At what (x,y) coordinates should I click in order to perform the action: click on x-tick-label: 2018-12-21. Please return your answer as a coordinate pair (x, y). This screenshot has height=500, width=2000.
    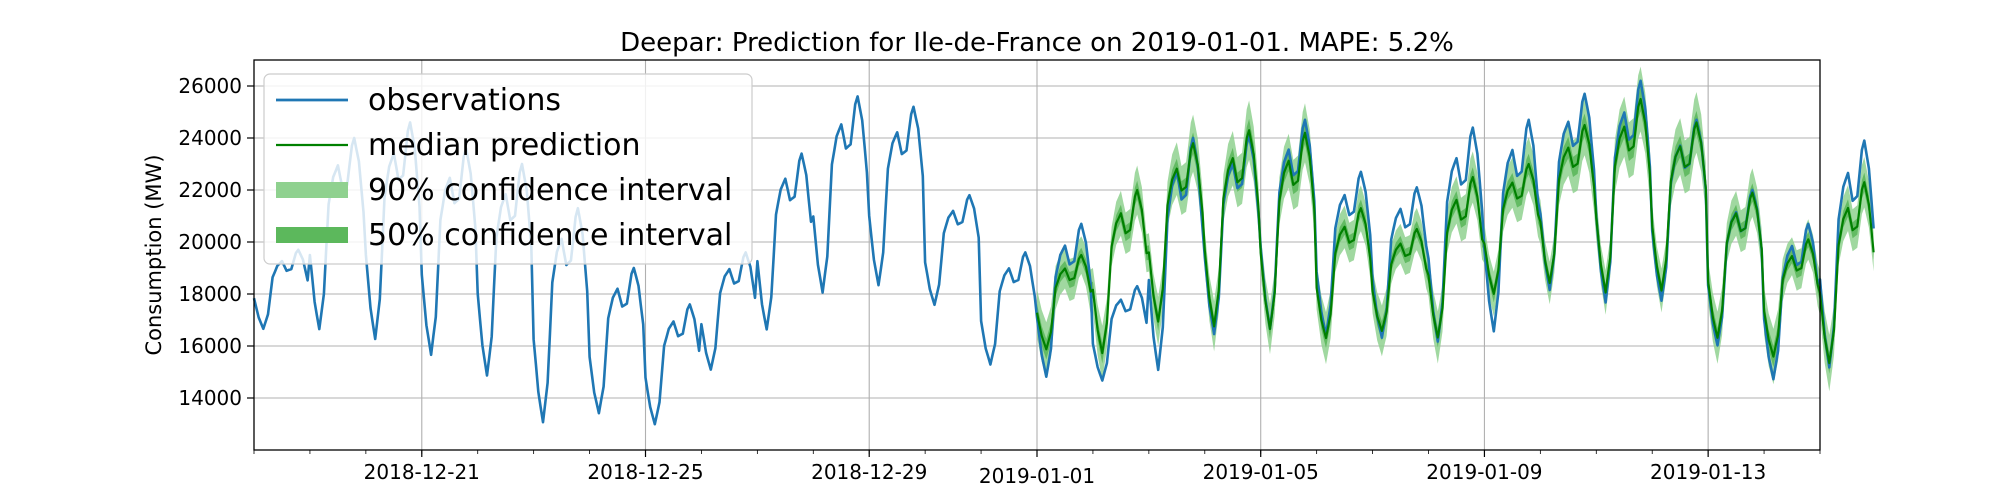
    Looking at the image, I should click on (422, 472).